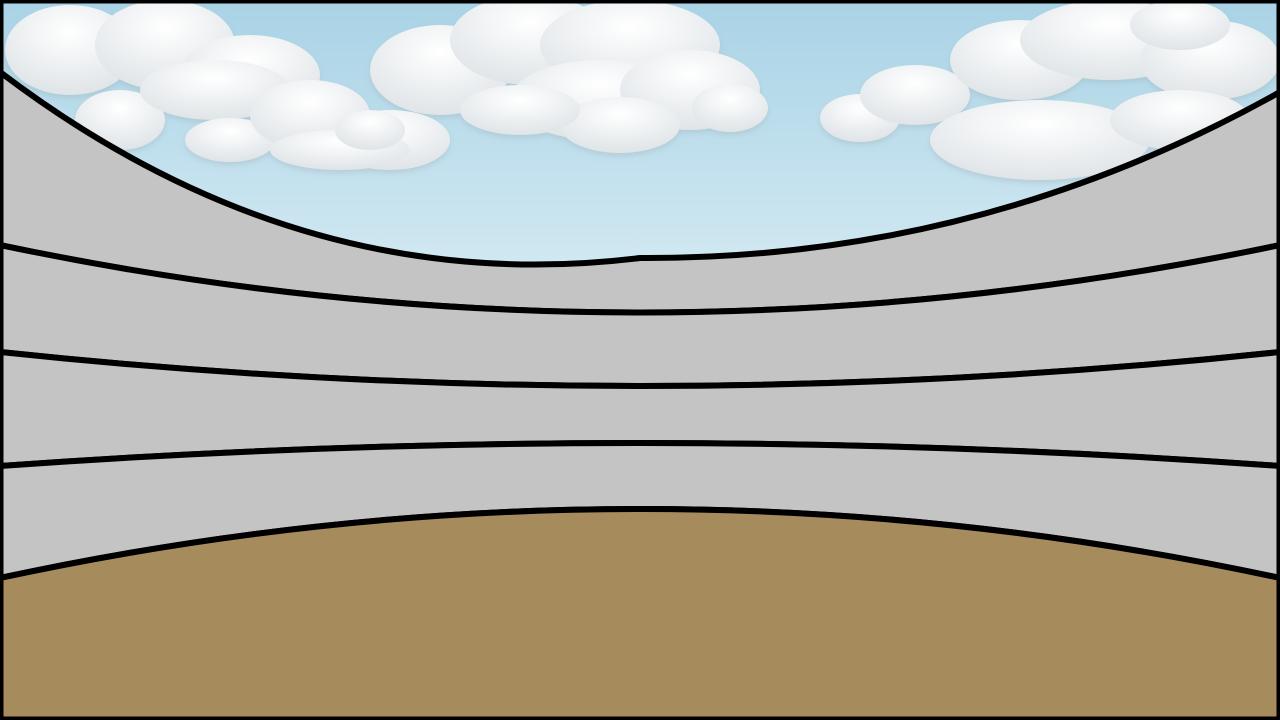  What do you see at coordinates (317, 125) in the screenshot?
I see `cloud-left-lower` at bounding box center [317, 125].